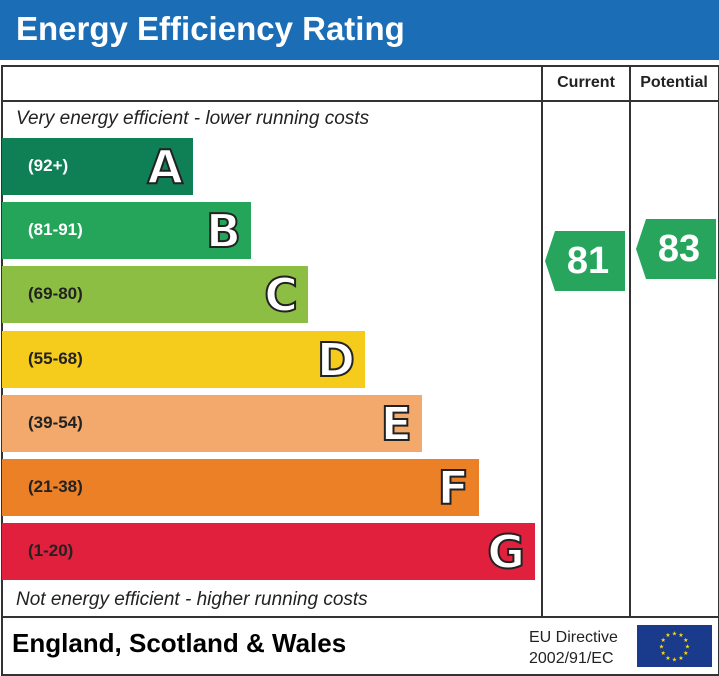  I want to click on band-range: (55-68), so click(55, 358).